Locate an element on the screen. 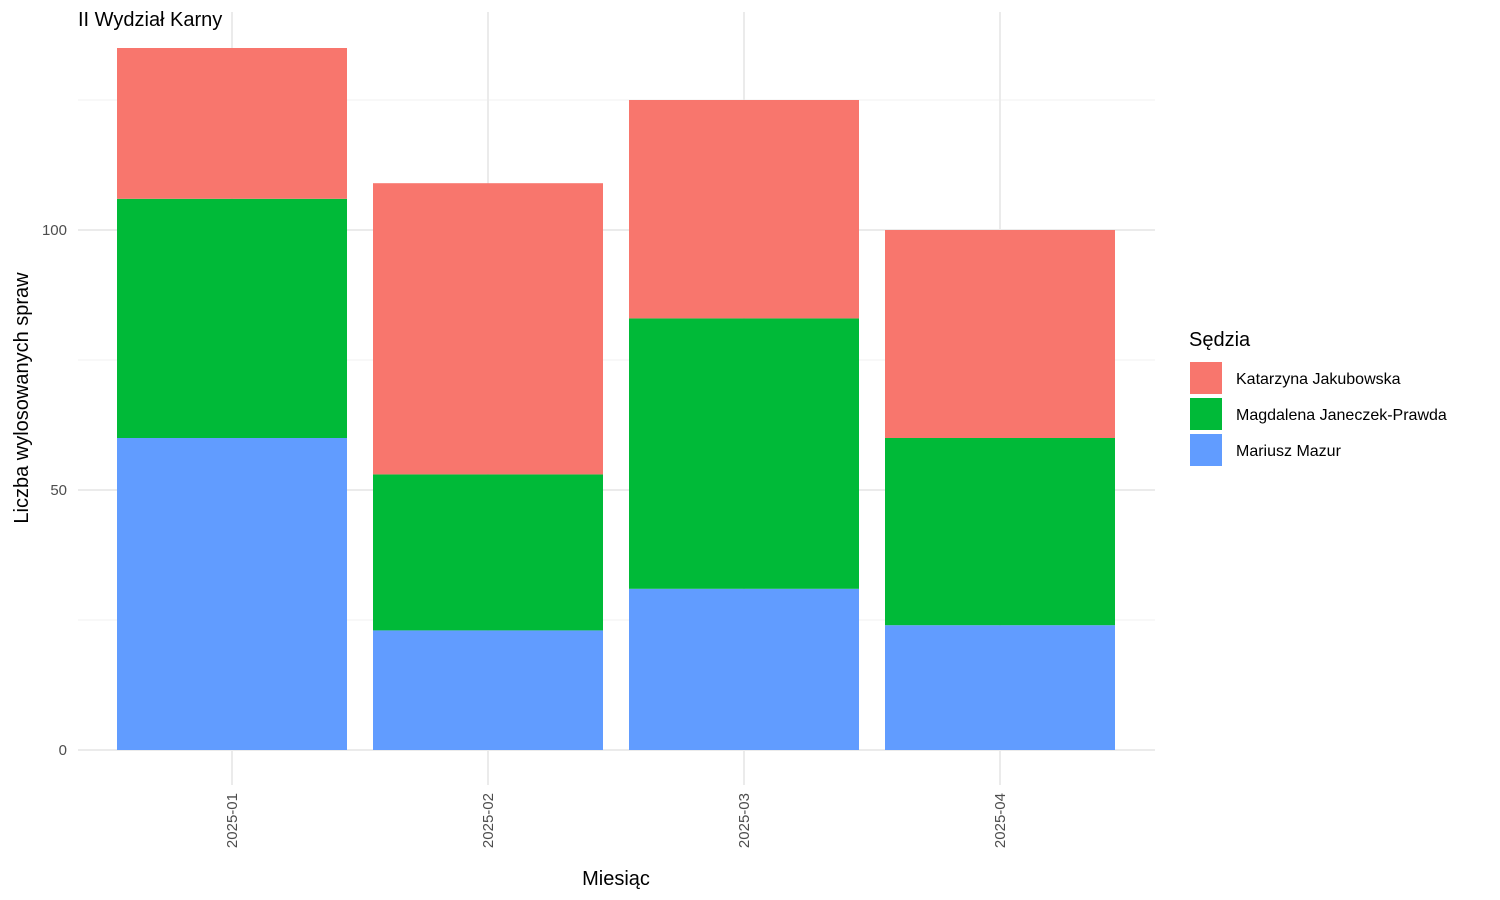 The image size is (1500, 900). y-tick-label: 50 is located at coordinates (58, 490).